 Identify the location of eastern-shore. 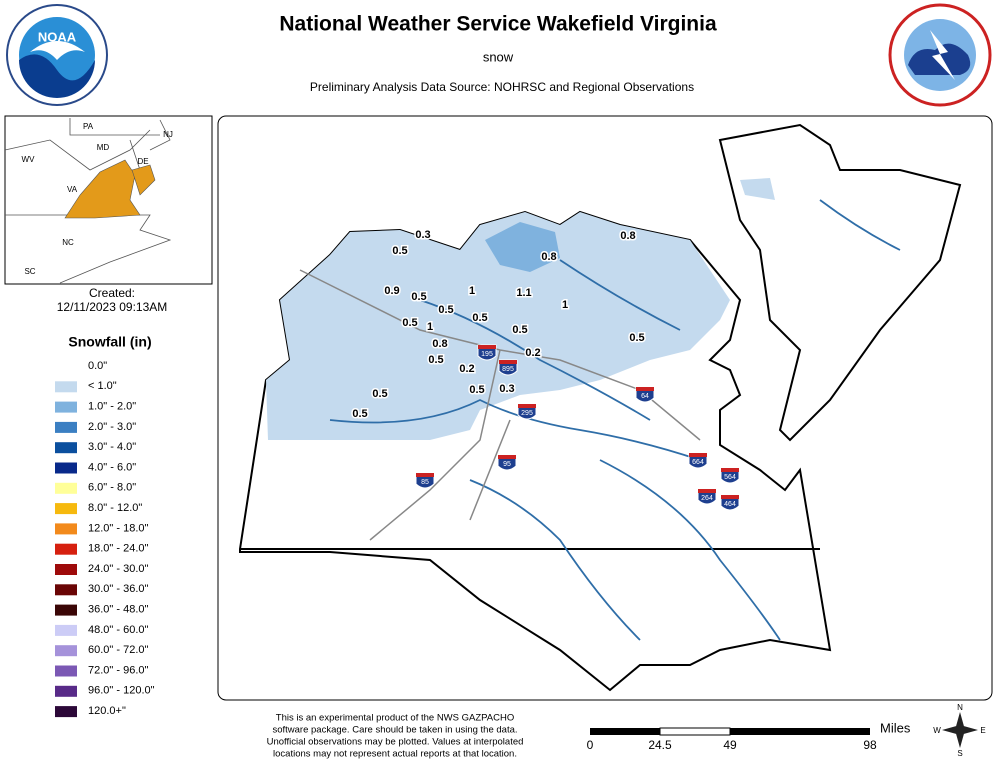
(840, 282).